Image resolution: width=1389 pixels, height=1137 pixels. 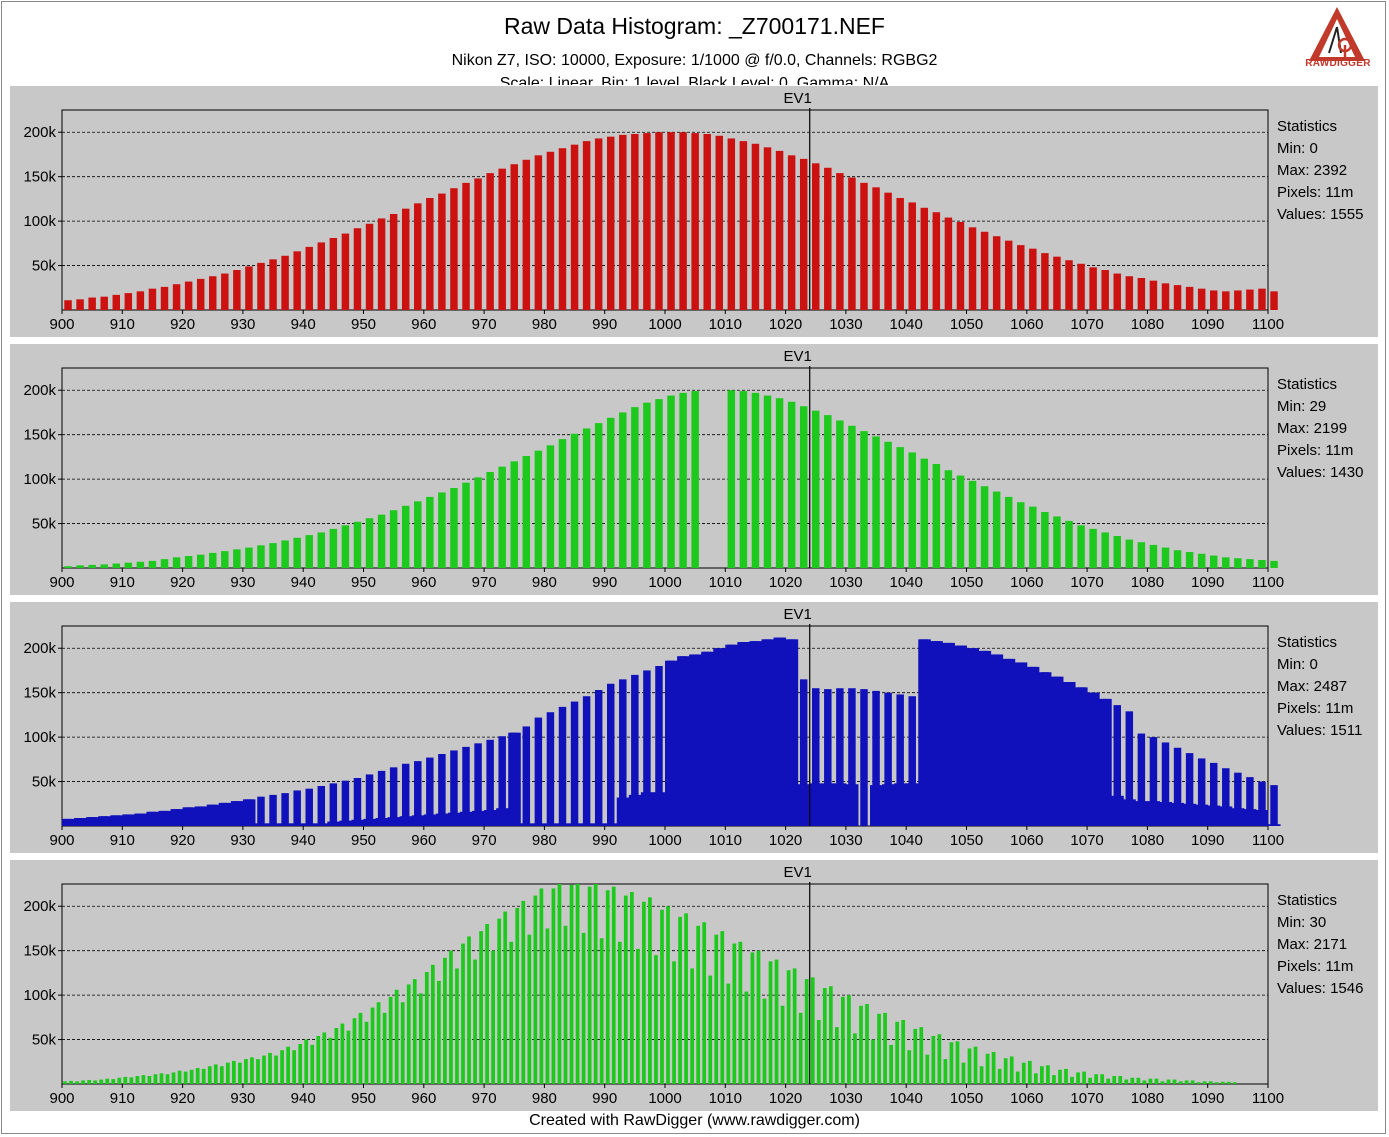 What do you see at coordinates (122, 840) in the screenshot?
I see `x-tick-label: 910` at bounding box center [122, 840].